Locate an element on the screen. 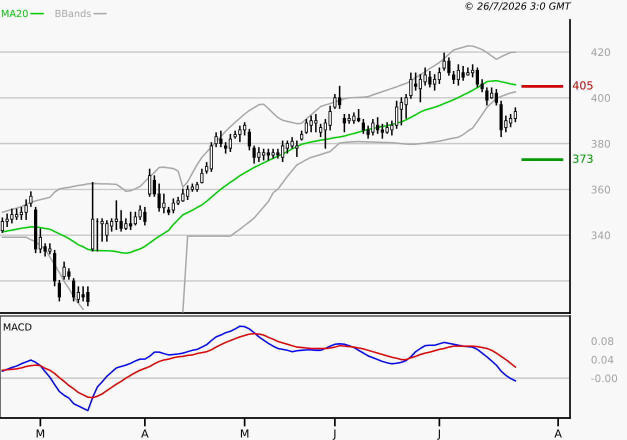  y-tick-label: 340 is located at coordinates (601, 235).